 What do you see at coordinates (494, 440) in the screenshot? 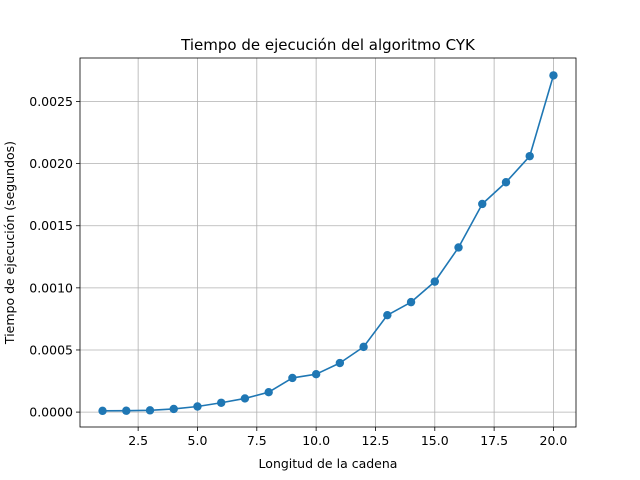
I see `x-tick-label: 17.5` at bounding box center [494, 440].